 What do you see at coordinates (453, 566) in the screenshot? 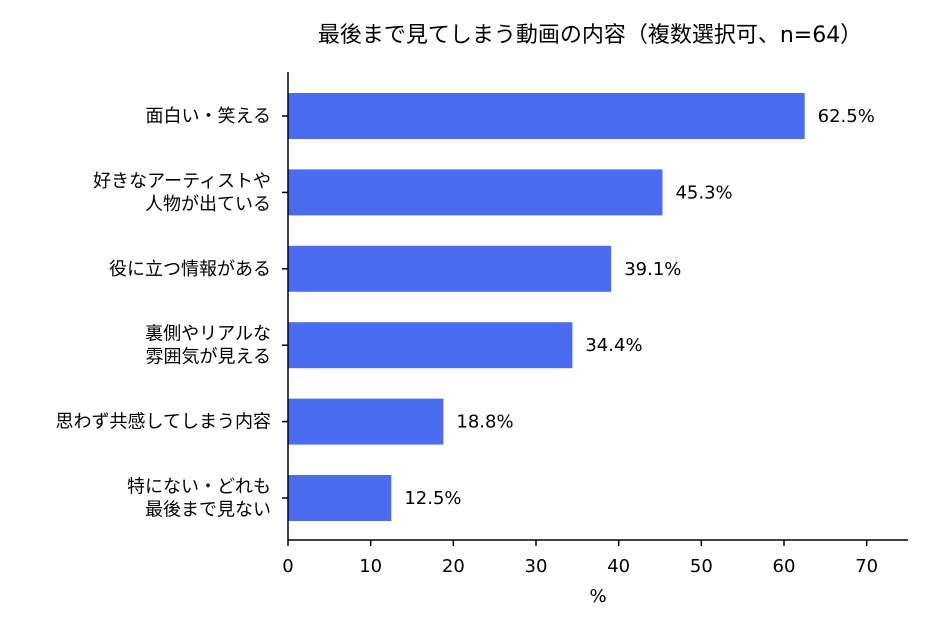
I see `x-tick-label: 20` at bounding box center [453, 566].